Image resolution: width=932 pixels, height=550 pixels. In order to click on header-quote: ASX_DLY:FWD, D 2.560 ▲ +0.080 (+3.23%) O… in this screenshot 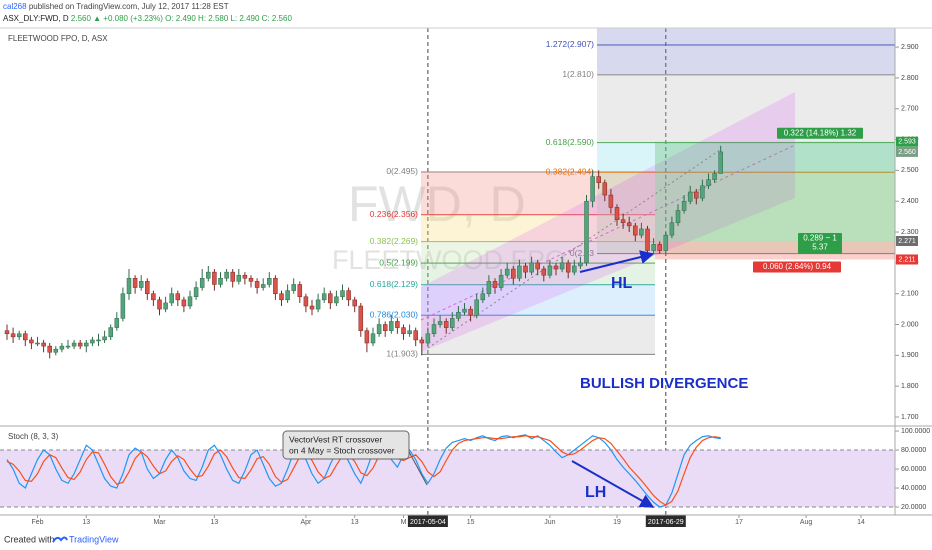, I will do `click(147, 18)`.